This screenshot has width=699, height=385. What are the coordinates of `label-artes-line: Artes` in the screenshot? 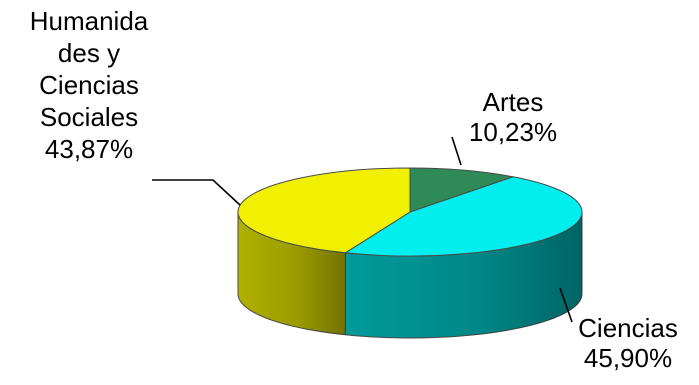 It's located at (513, 102).